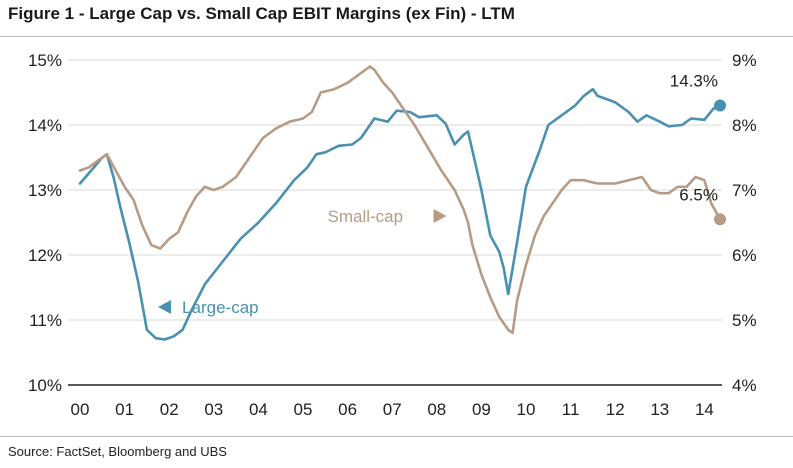 This screenshot has height=468, width=793. Describe the element at coordinates (165, 307) in the screenshot. I see `arrow-left-icon` at that location.